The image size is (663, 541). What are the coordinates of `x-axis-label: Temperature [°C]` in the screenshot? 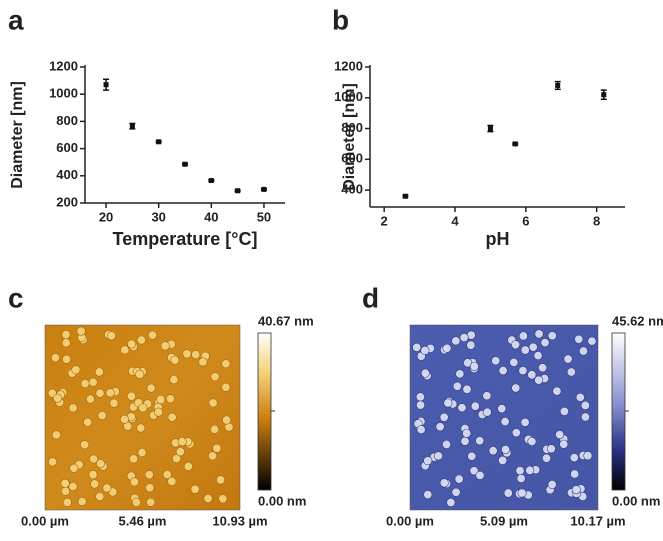 It's located at (185, 239).